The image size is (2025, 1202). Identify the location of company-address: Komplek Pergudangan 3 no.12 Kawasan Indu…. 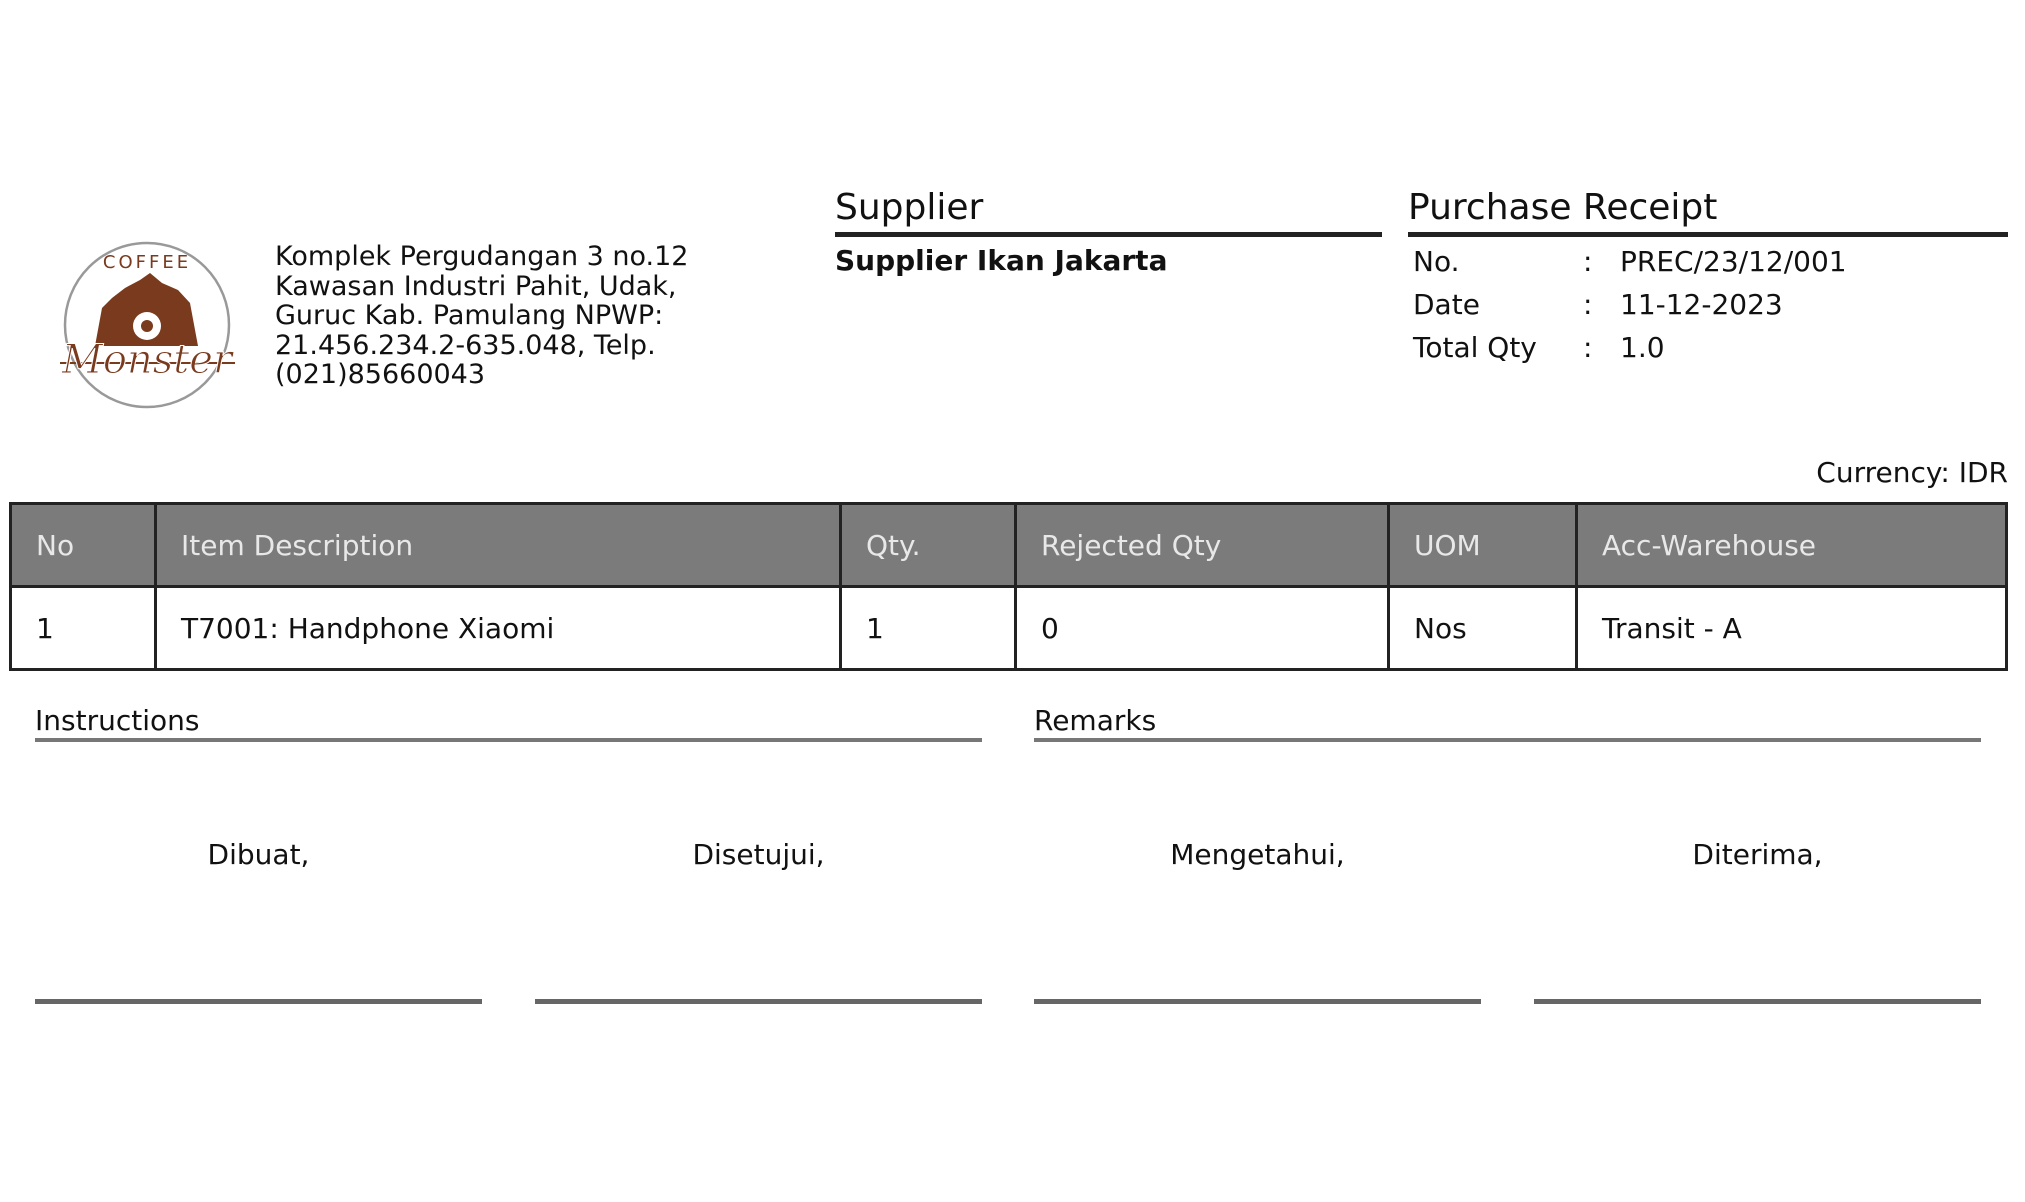
(535, 316).